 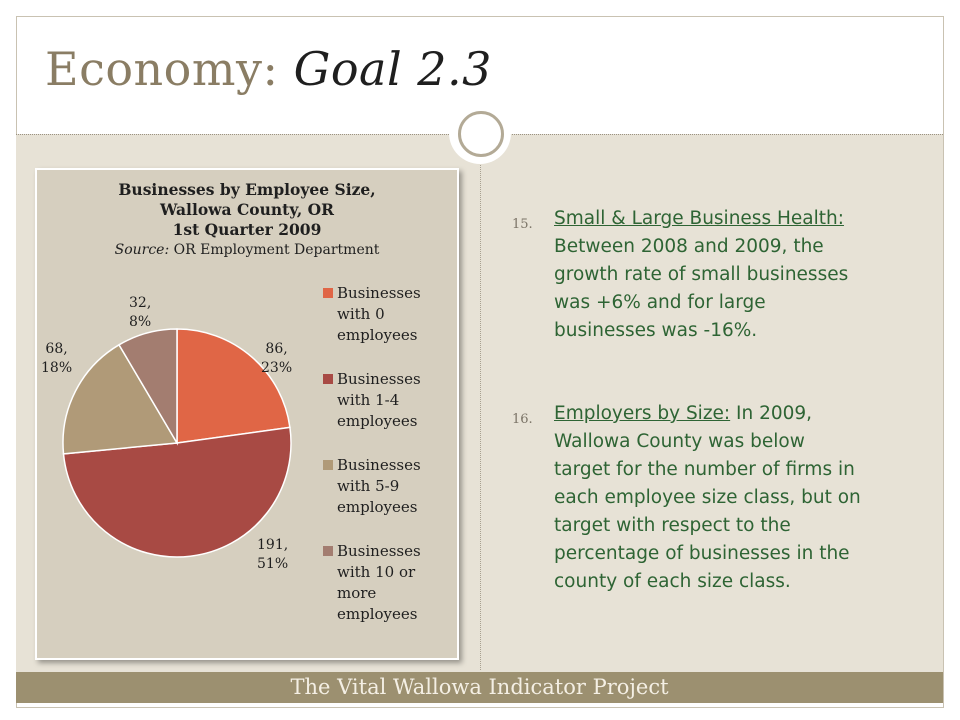 What do you see at coordinates (247, 189) in the screenshot?
I see `chart-title-line-1: Businesses by Employee Size,` at bounding box center [247, 189].